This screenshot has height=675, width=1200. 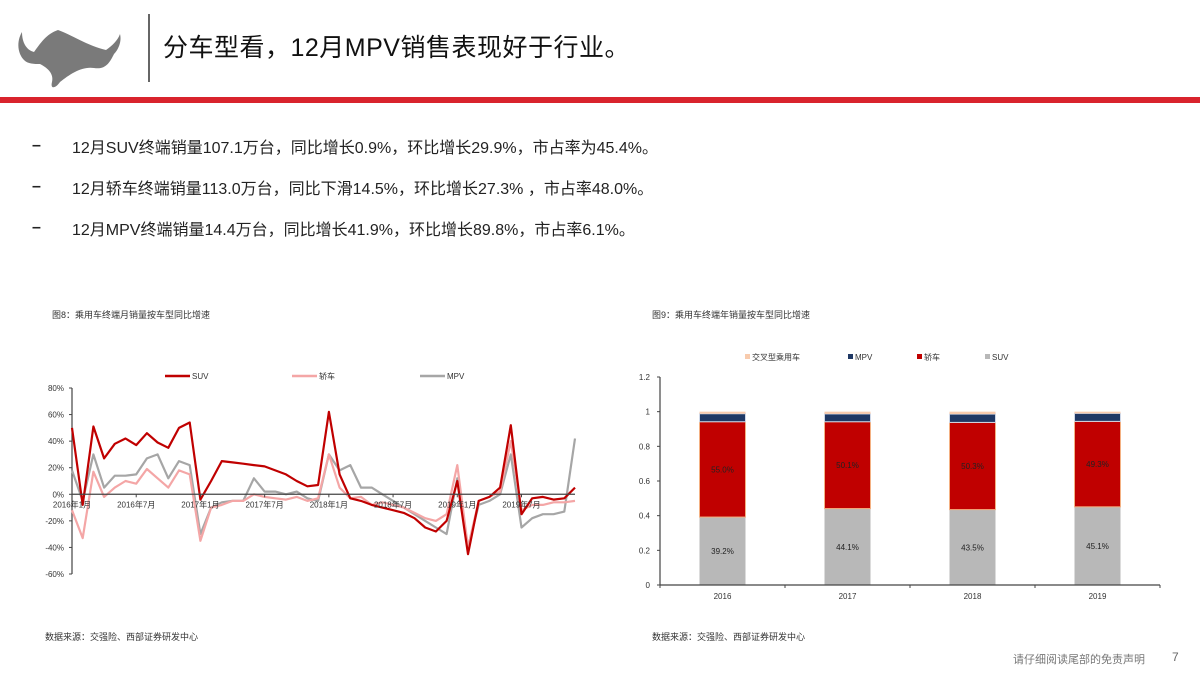 I want to click on y-tick-label: -20%, so click(x=54, y=521).